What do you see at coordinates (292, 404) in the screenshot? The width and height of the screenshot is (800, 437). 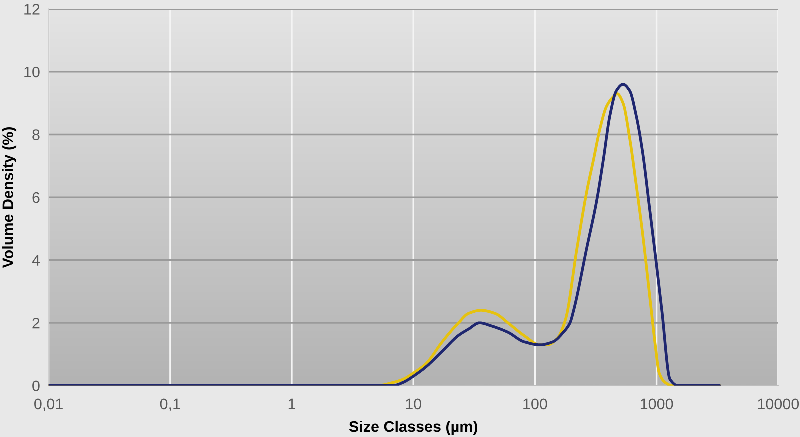 I see `x-tick-label: 1` at bounding box center [292, 404].